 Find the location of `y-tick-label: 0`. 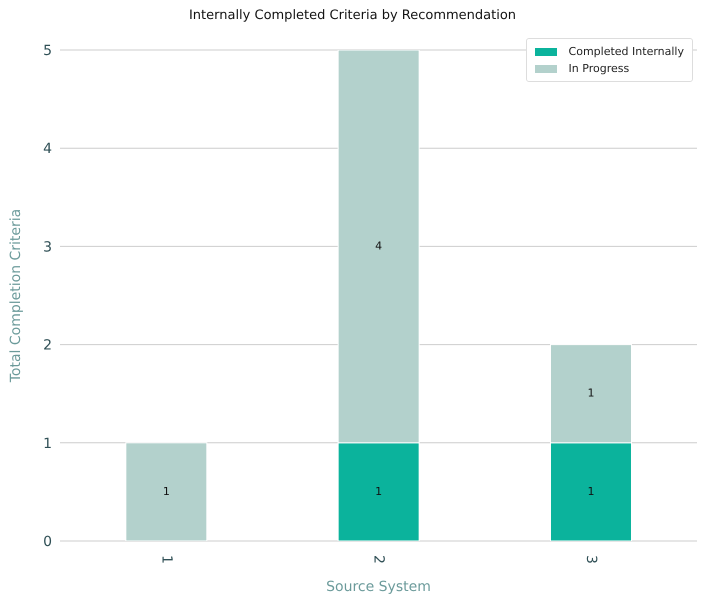

y-tick-label: 0 is located at coordinates (47, 542).